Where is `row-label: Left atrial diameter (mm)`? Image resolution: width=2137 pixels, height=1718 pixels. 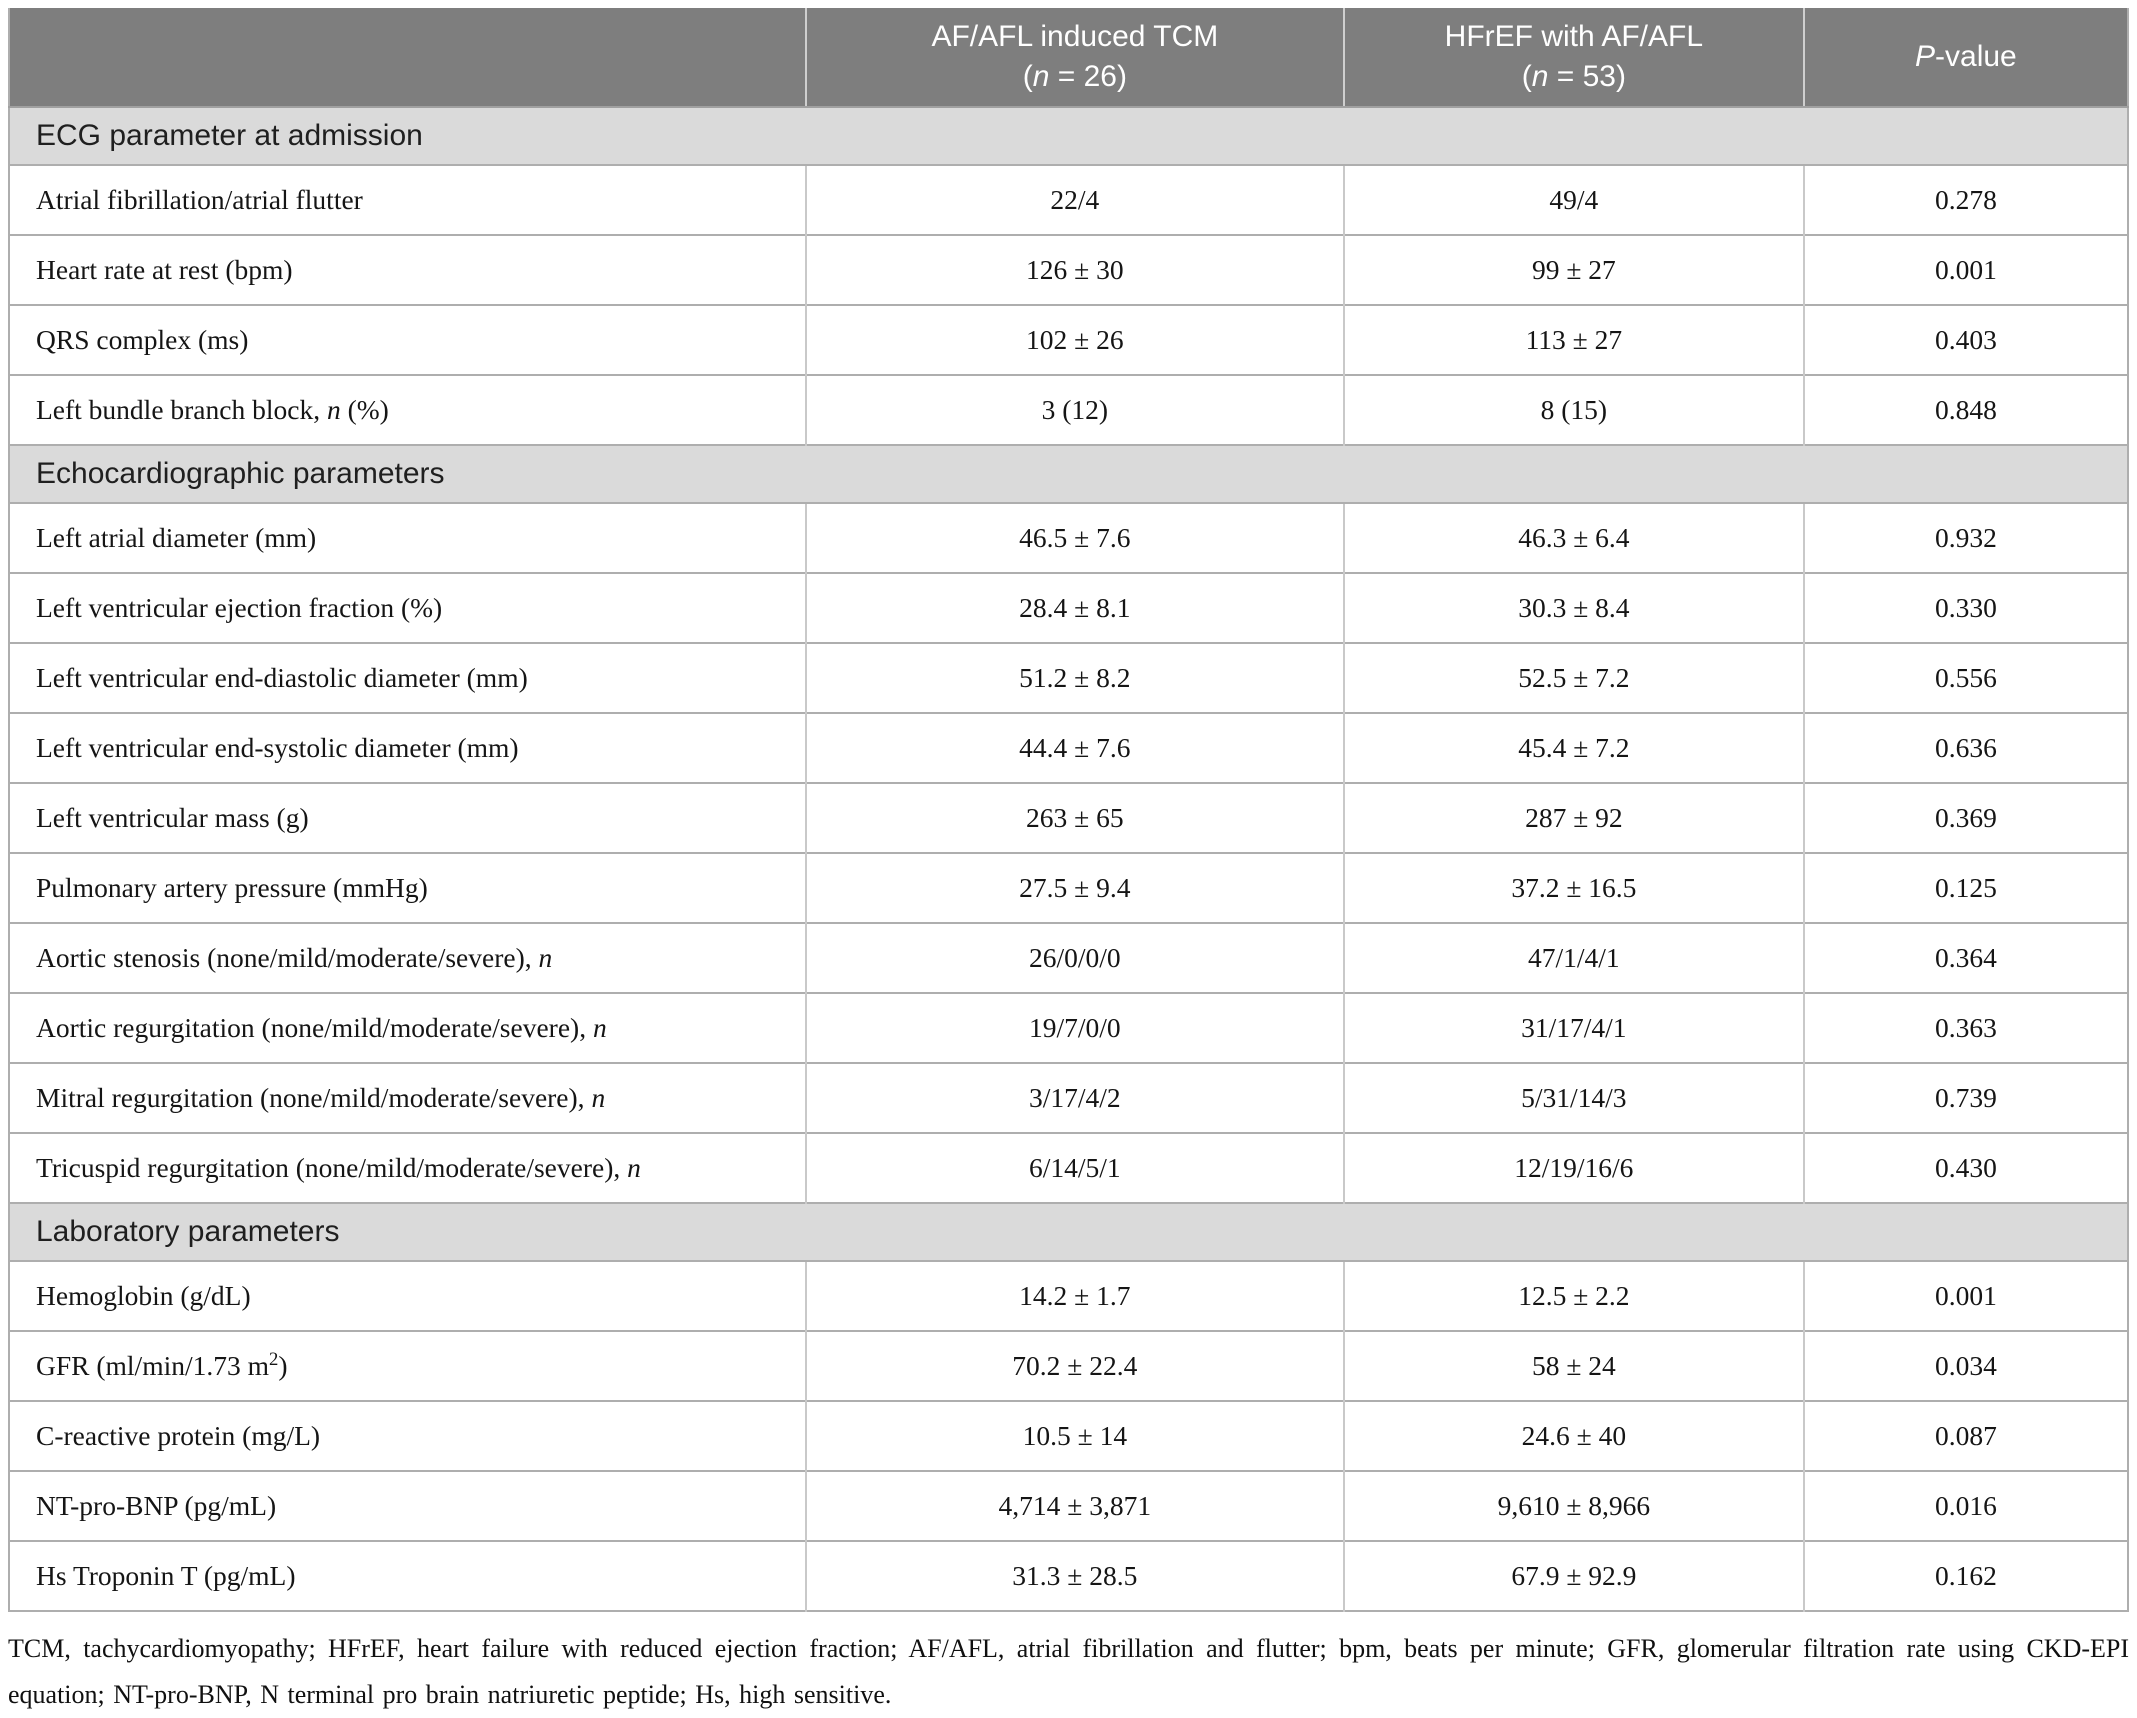 row-label: Left atrial diameter (mm) is located at coordinates (407, 537).